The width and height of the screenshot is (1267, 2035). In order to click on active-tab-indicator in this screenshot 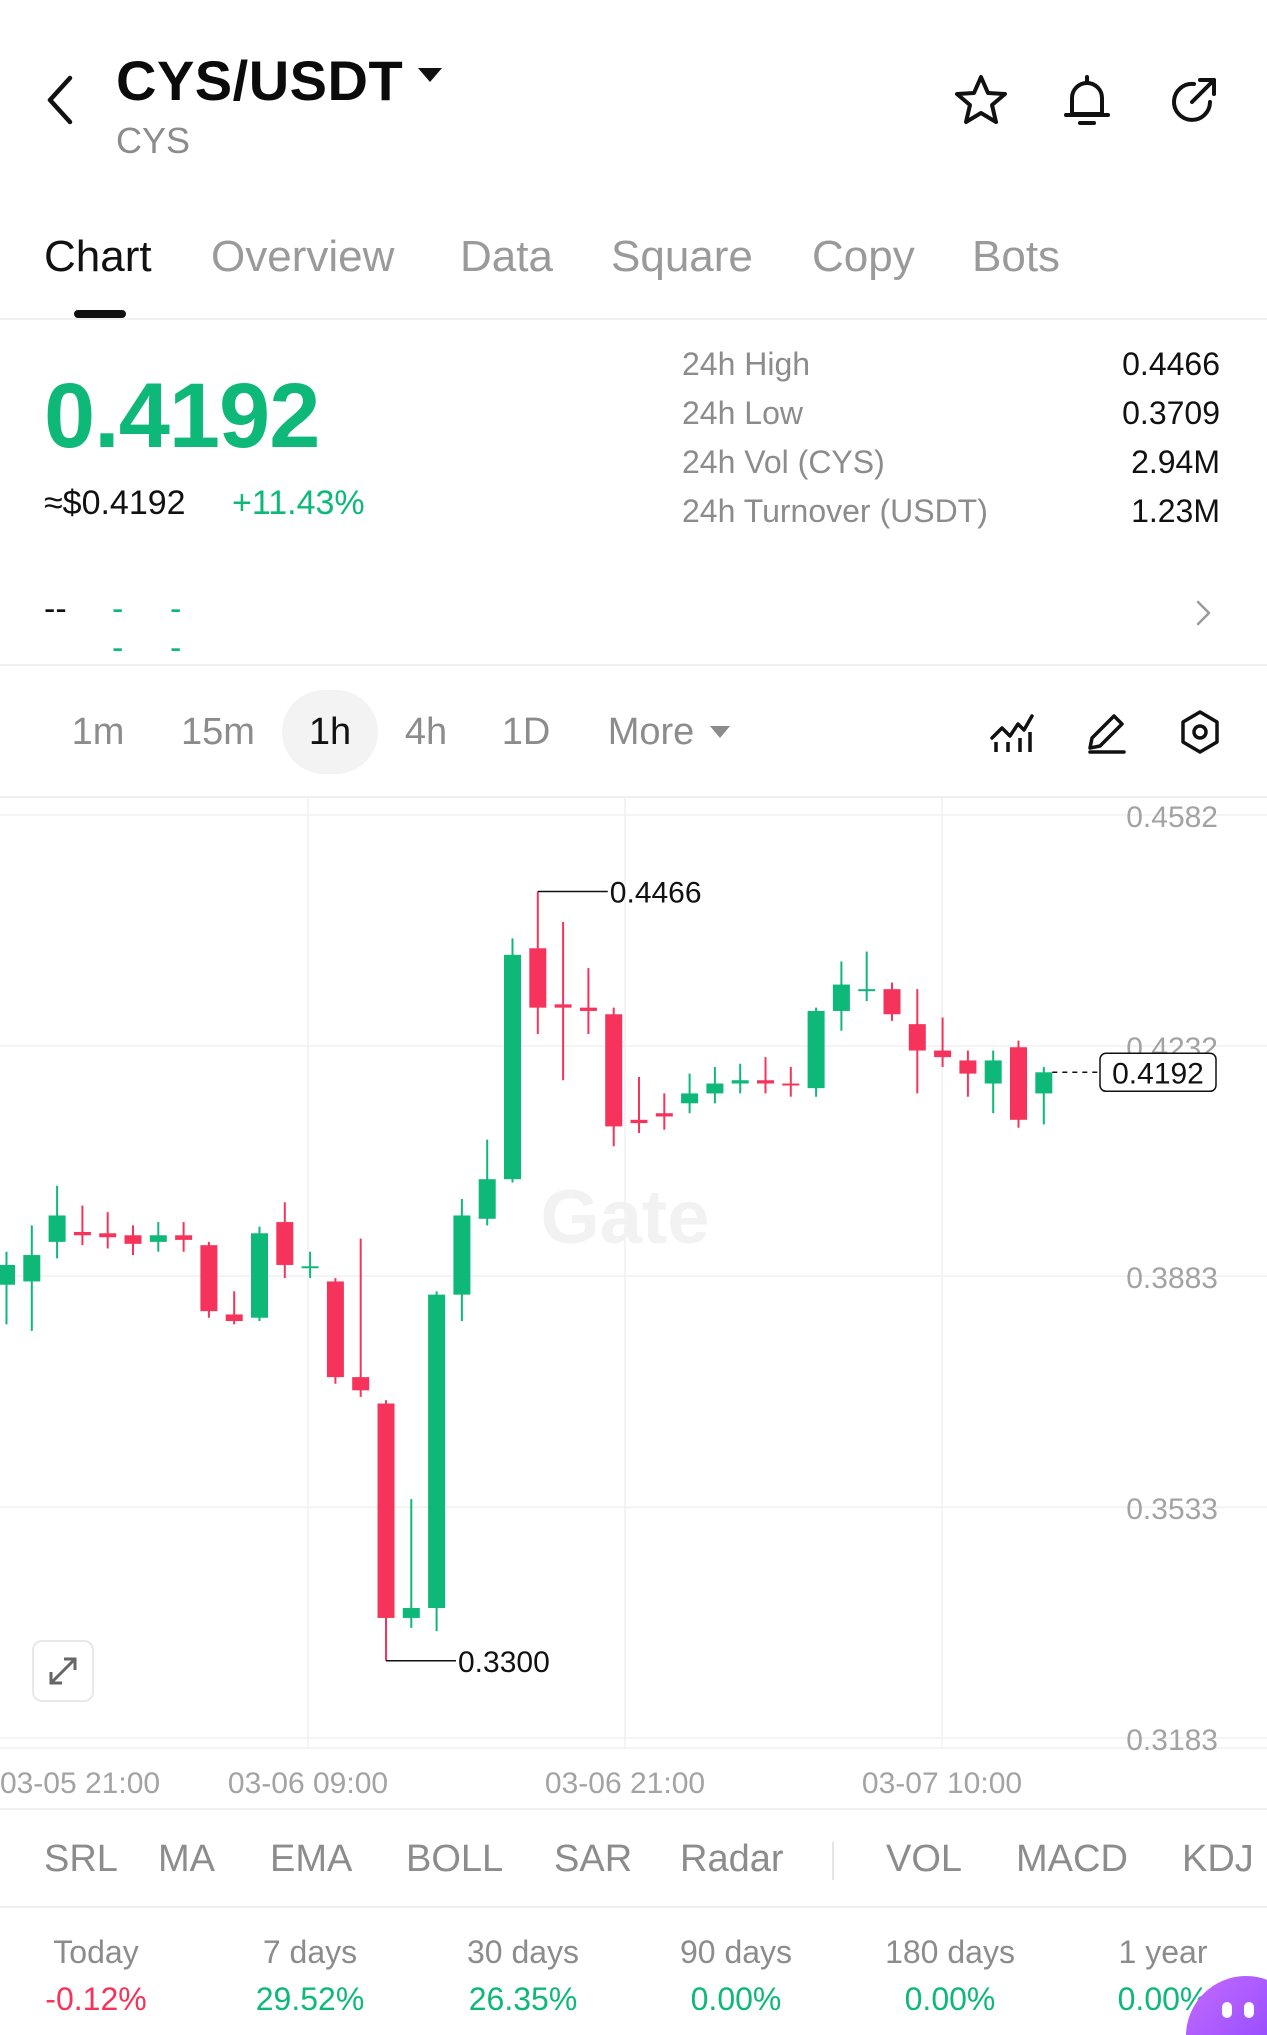, I will do `click(100, 314)`.